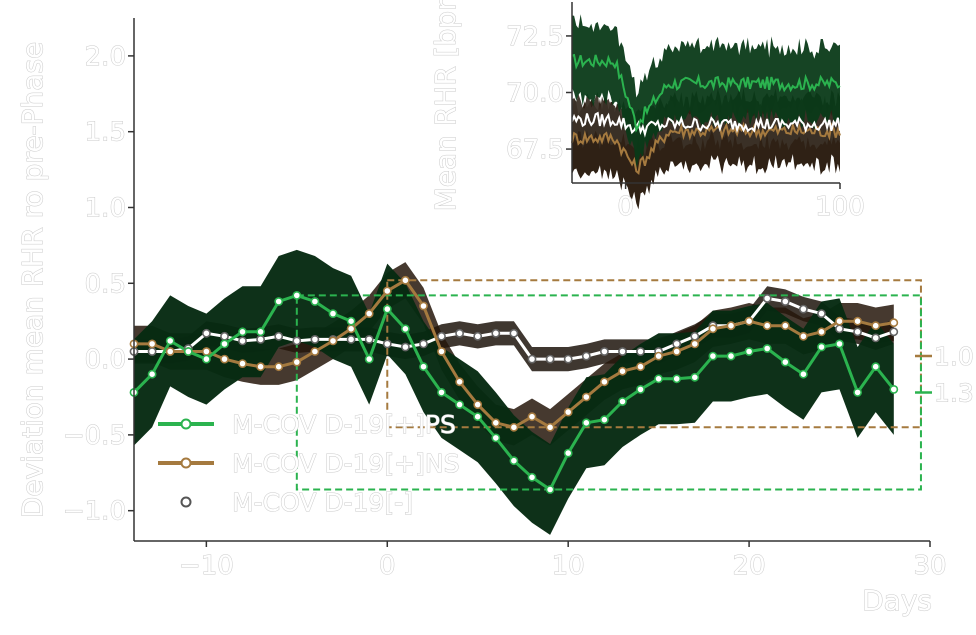 The width and height of the screenshot is (976, 635). I want to click on inset-y-tick-label: 70.0, so click(535, 94).